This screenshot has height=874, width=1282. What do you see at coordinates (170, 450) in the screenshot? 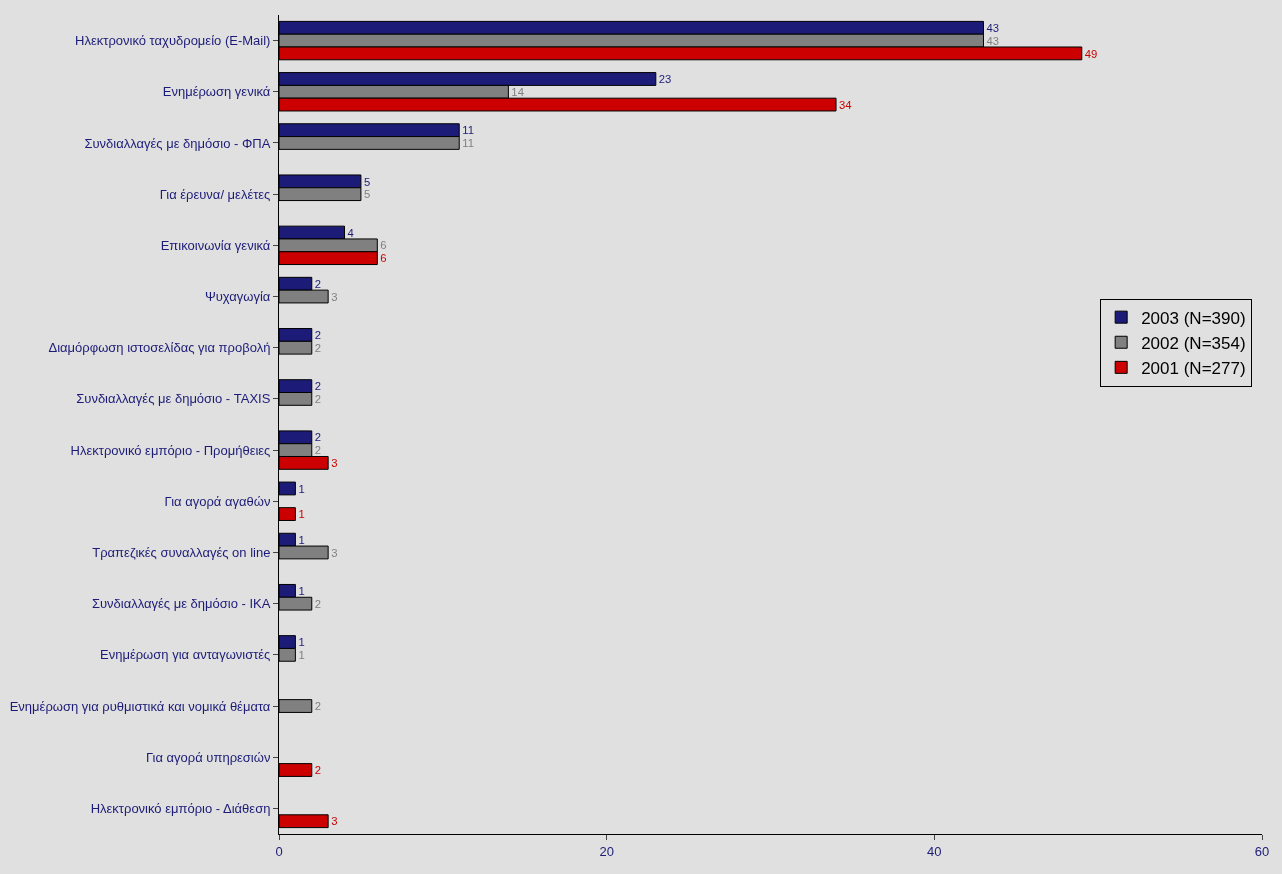
I see `y-tick-label: Ηλεκτρονικό εμπόριο - Προμήθειες` at bounding box center [170, 450].